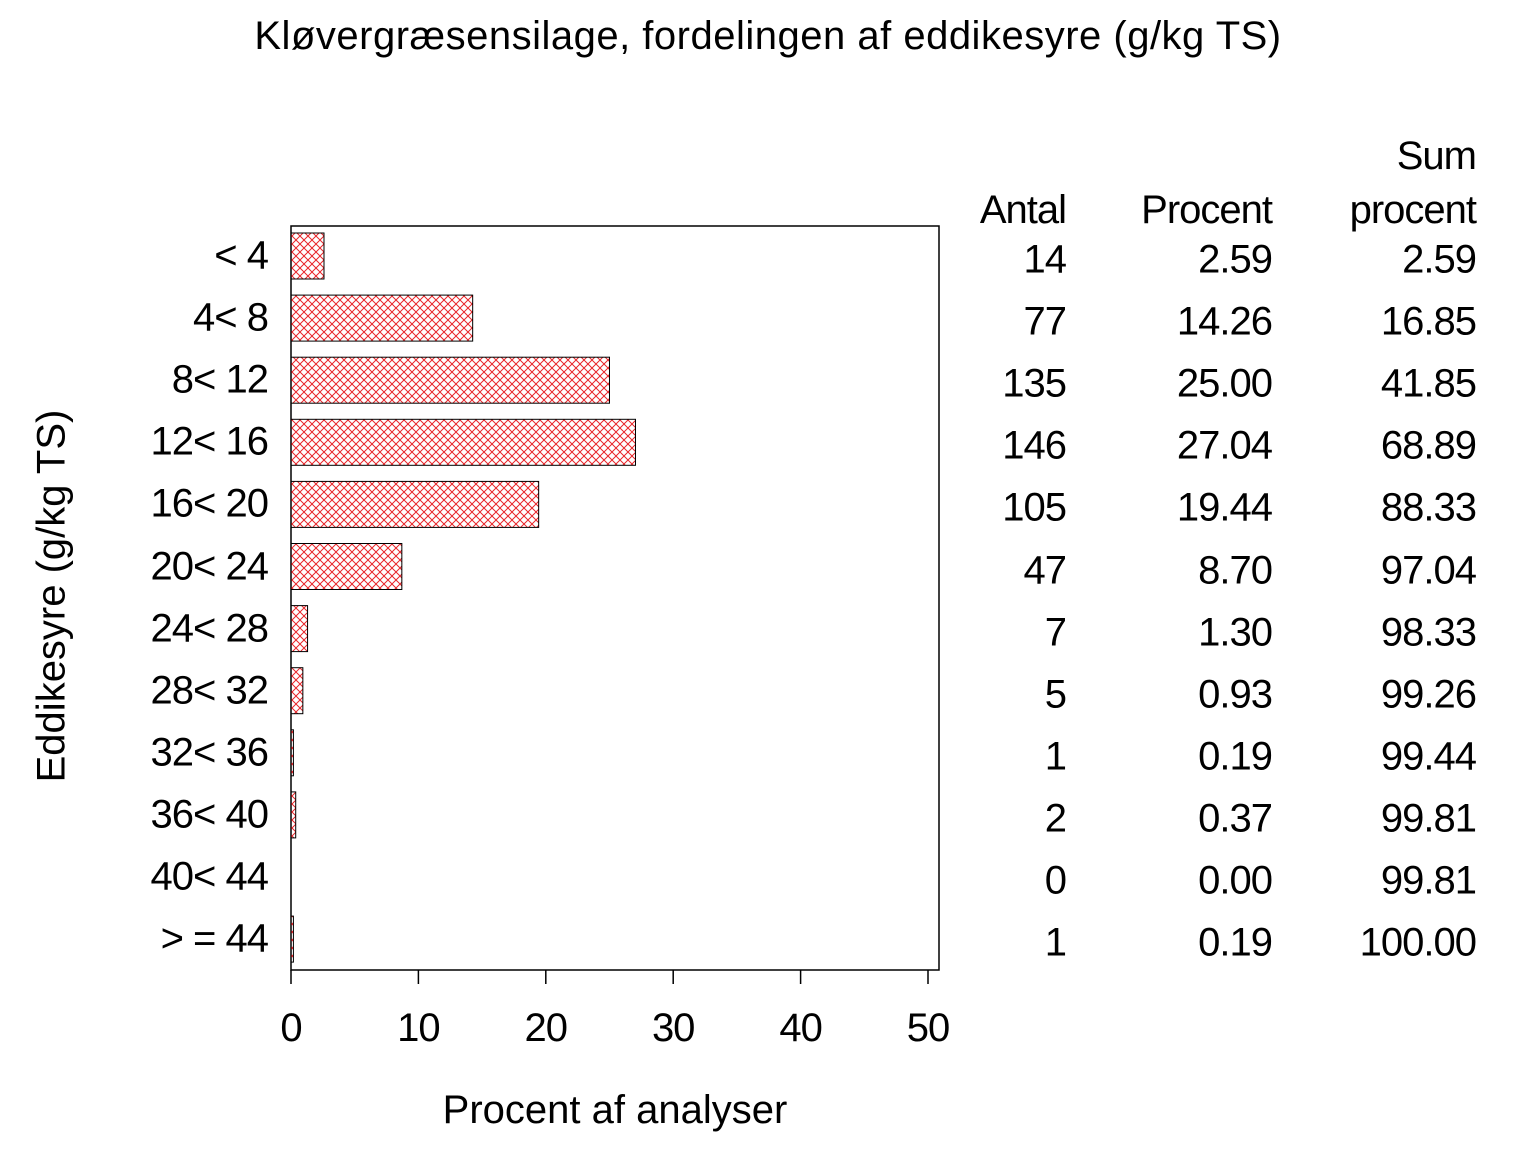 This screenshot has height=1152, width=1536. Describe the element at coordinates (1428, 445) in the screenshot. I see `table-cell-sum: 68.89` at that location.